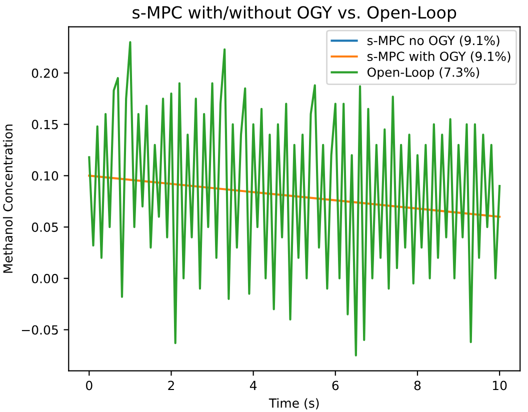 The height and width of the screenshot is (412, 528). Describe the element at coordinates (45, 227) in the screenshot. I see `y-tick-label: 0.05` at that location.